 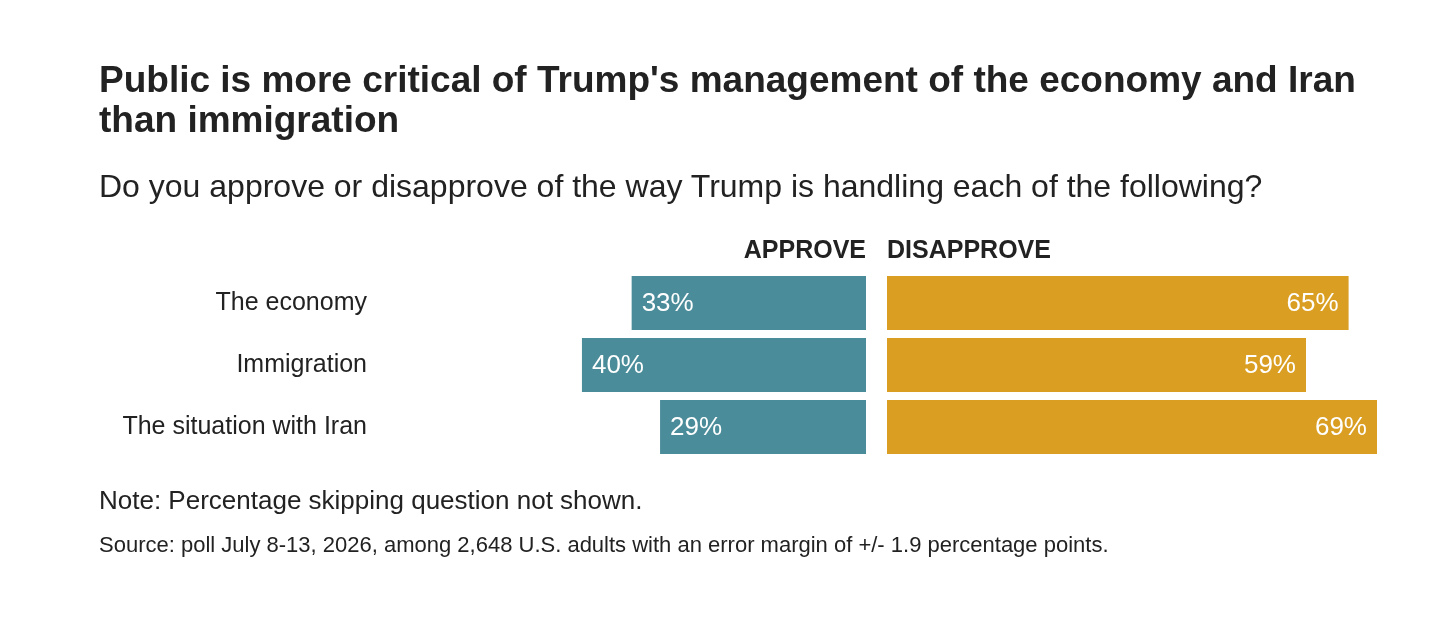 I want to click on source-note: Source: poll July 8-13, 2026, among 2,648 U.S. adults with an error margin of +/- 1.9 percentage points., so click(x=604, y=545).